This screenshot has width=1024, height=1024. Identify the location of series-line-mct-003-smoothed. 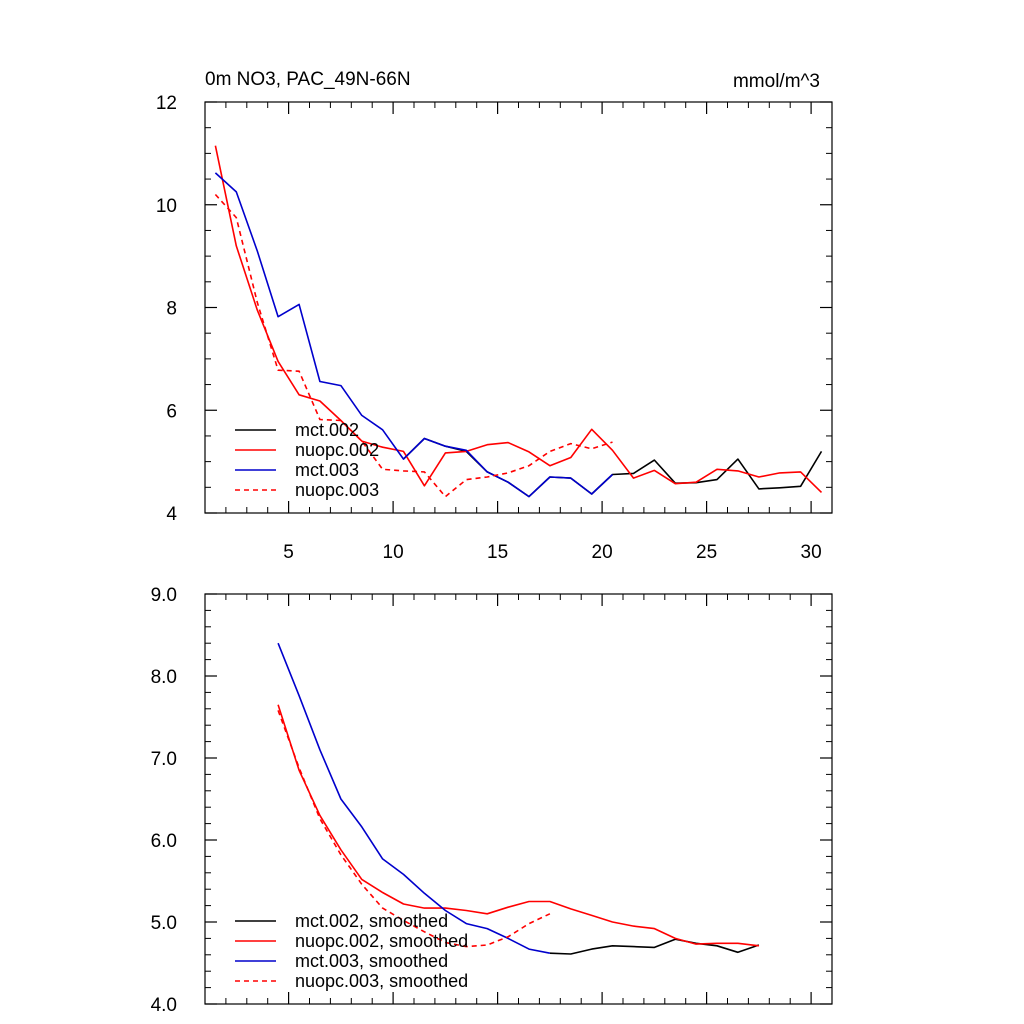
(414, 798).